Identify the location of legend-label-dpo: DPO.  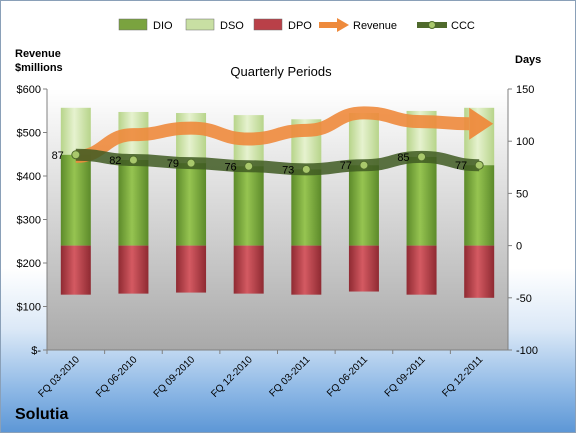
(300, 26).